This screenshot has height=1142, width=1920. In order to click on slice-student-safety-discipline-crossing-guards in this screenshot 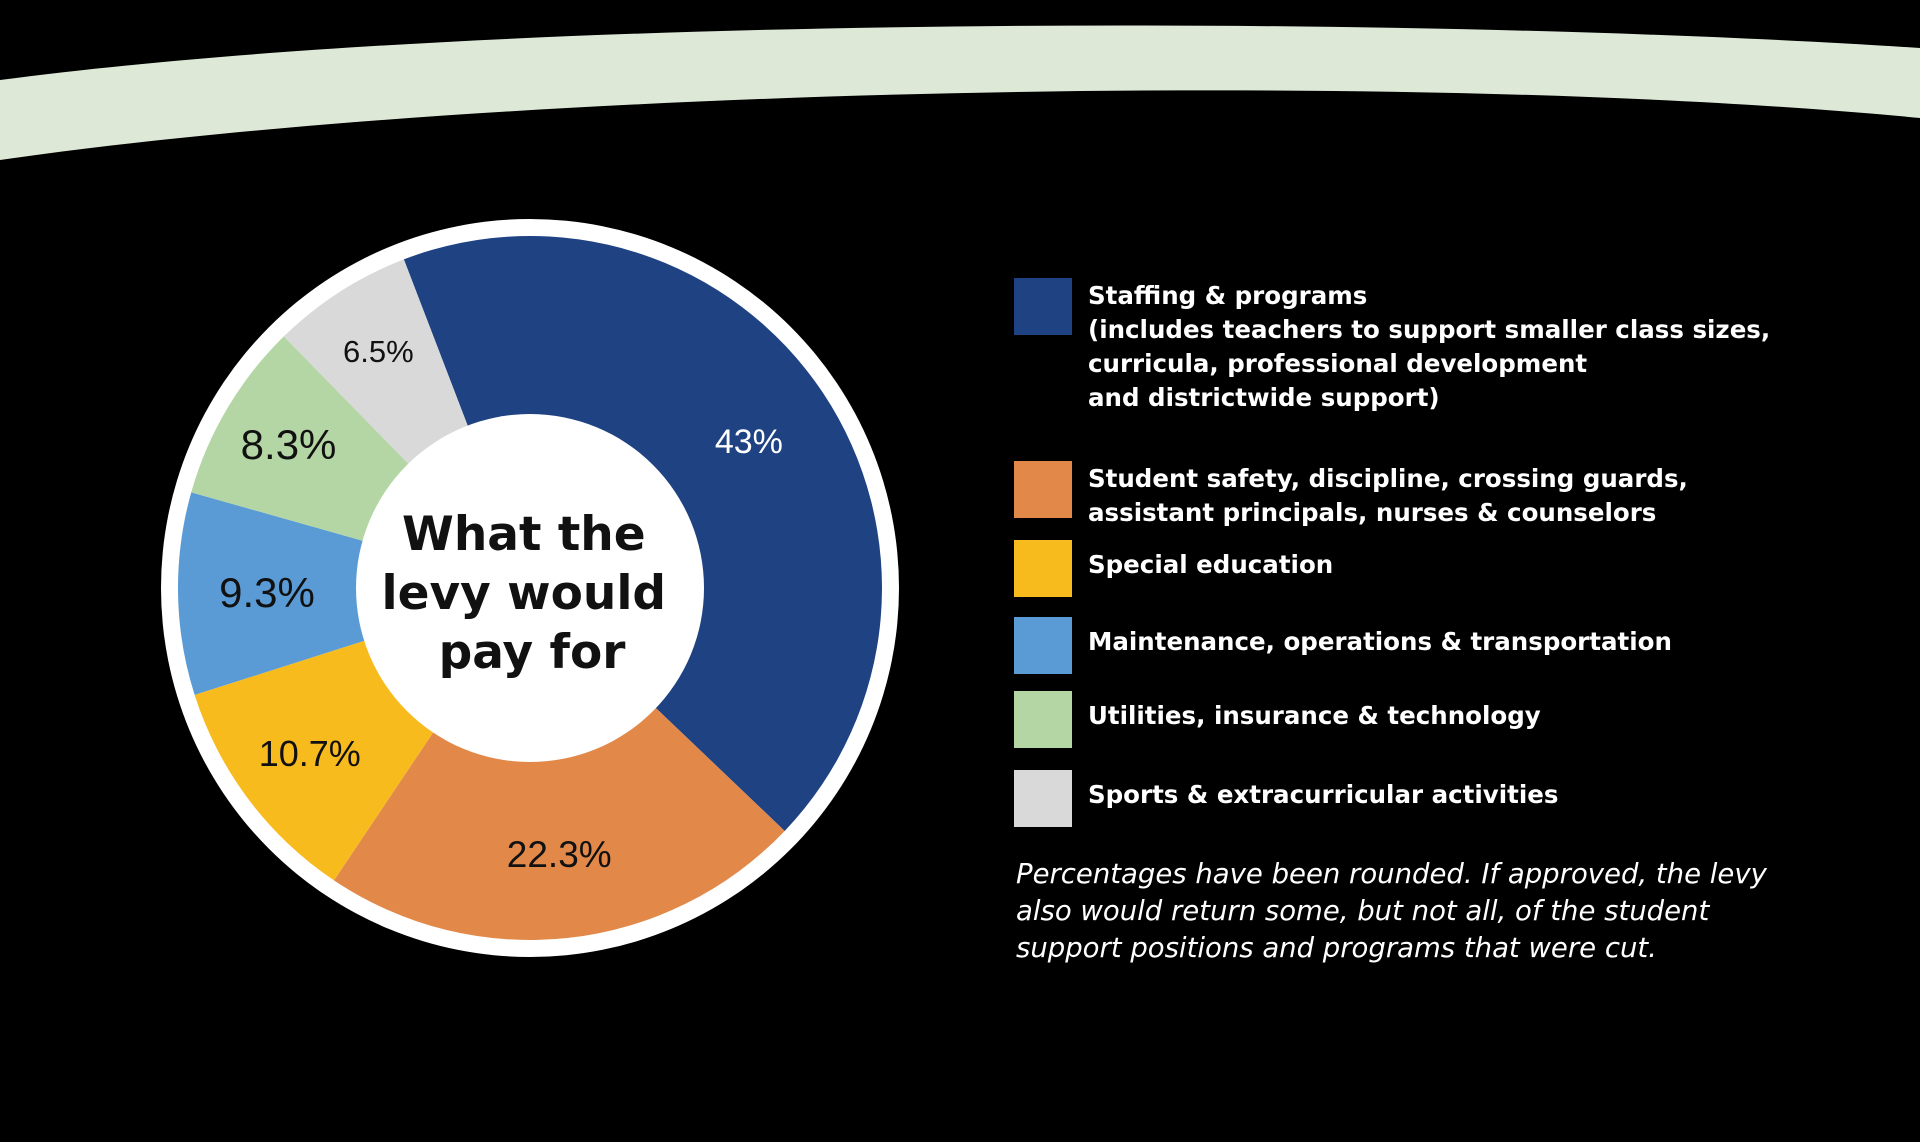, I will do `click(559, 764)`.